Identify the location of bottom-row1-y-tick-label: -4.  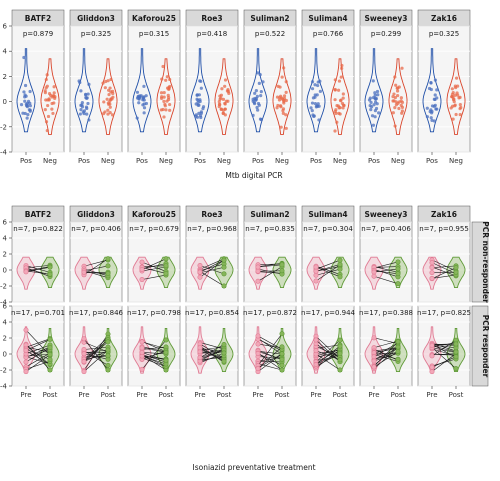
(4, 387).